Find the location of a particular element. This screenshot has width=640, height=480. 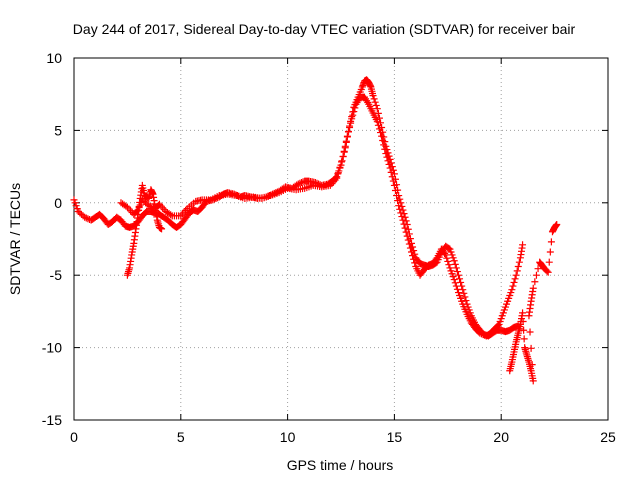

x-tick-label: 10 is located at coordinates (288, 437).